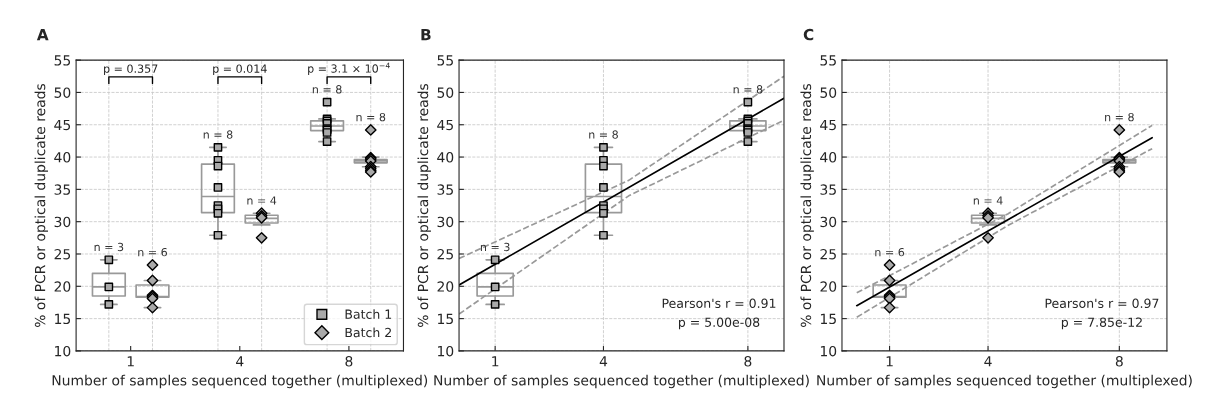 This screenshot has width=1208, height=409. What do you see at coordinates (719, 323) in the screenshot?
I see `annotation: p = 5.00e-08` at bounding box center [719, 323].